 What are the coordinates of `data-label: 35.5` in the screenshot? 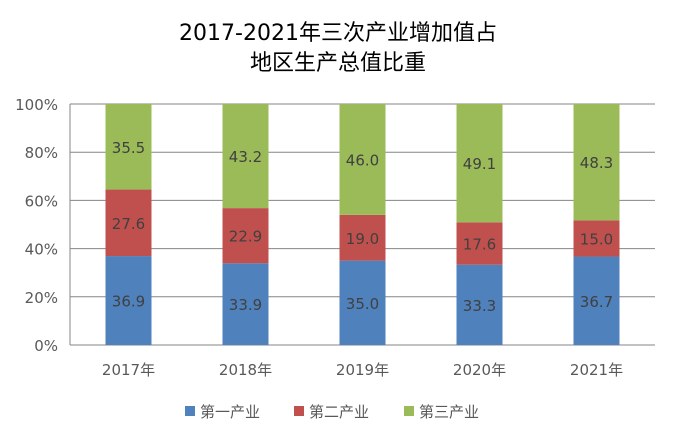 It's located at (128, 148).